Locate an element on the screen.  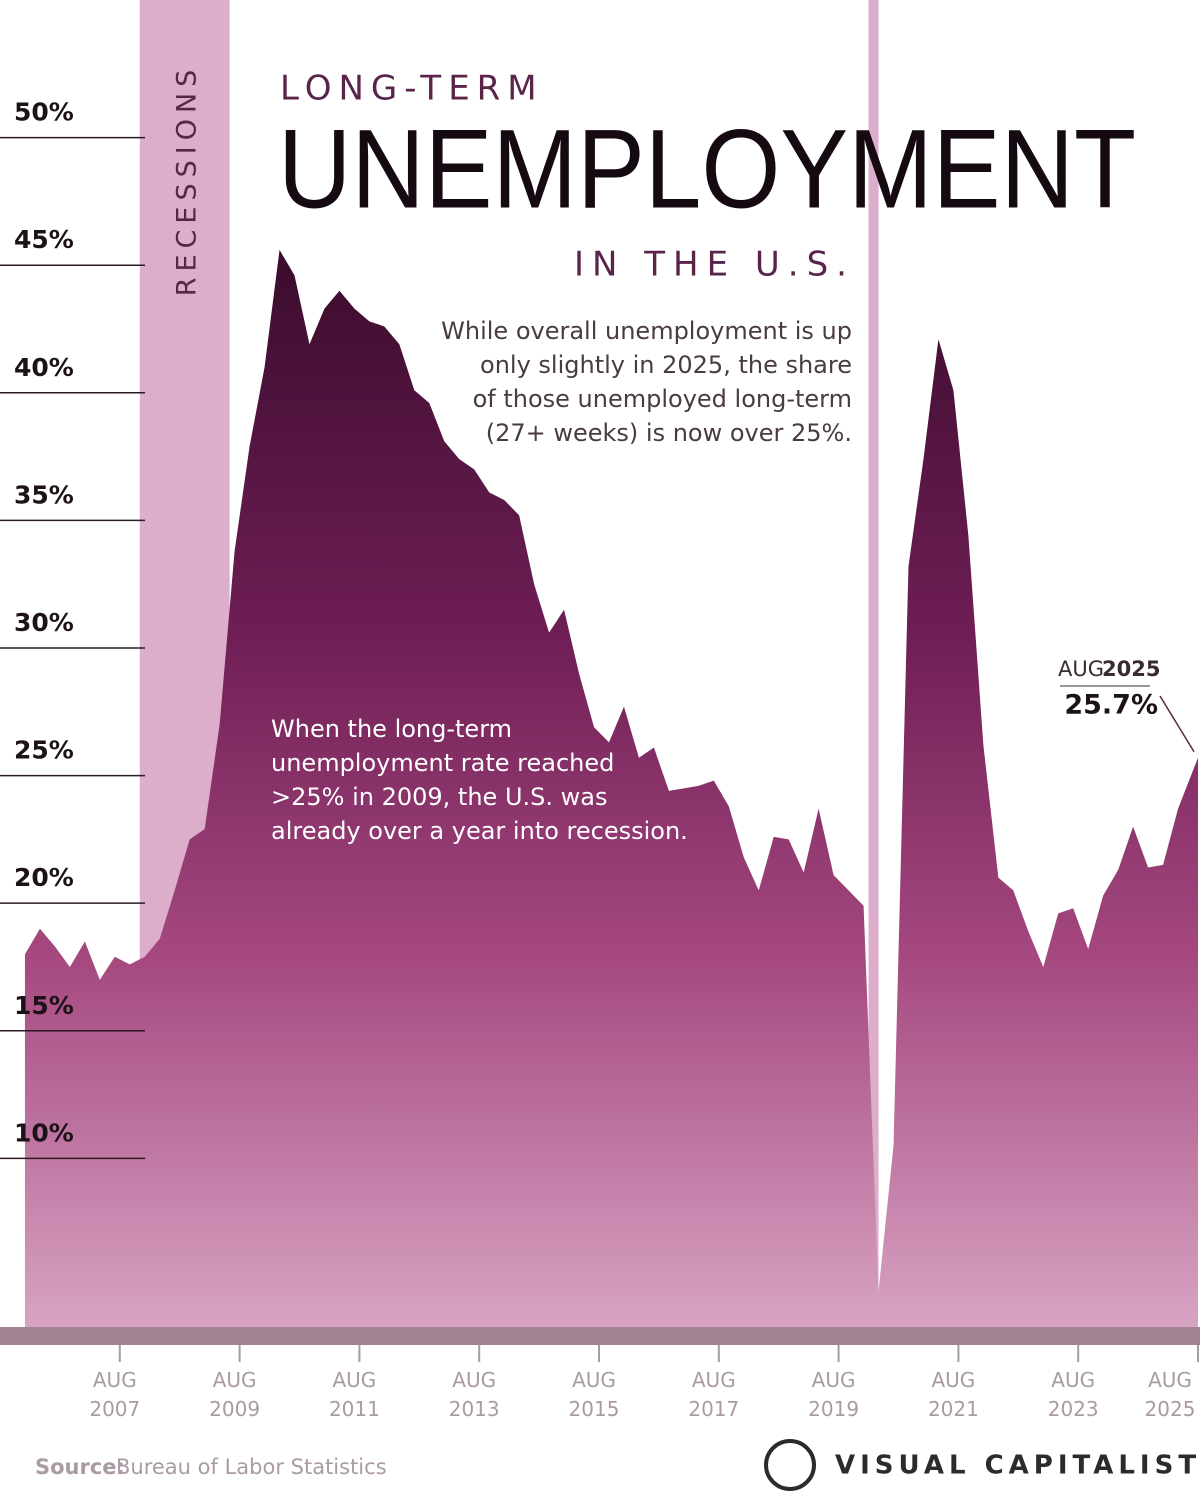
y-tick-label: 50% is located at coordinates (44, 112).